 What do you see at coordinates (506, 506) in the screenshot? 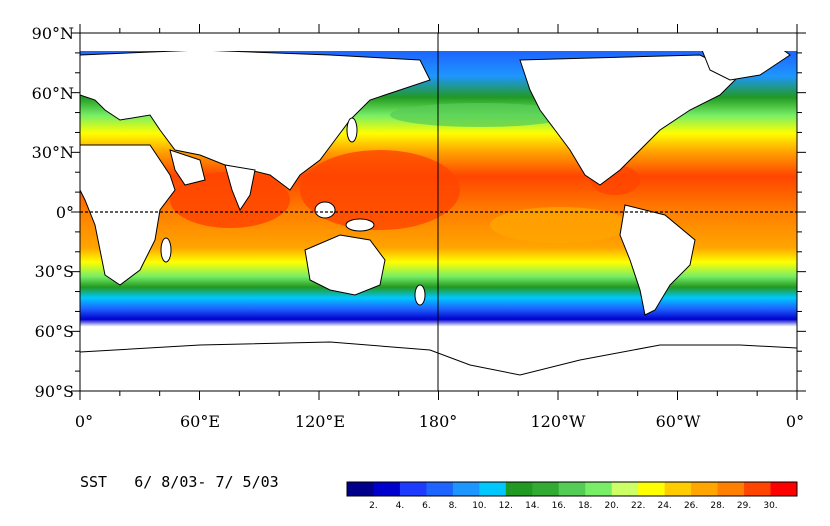
I see `colorbar-label: 12.` at bounding box center [506, 506].